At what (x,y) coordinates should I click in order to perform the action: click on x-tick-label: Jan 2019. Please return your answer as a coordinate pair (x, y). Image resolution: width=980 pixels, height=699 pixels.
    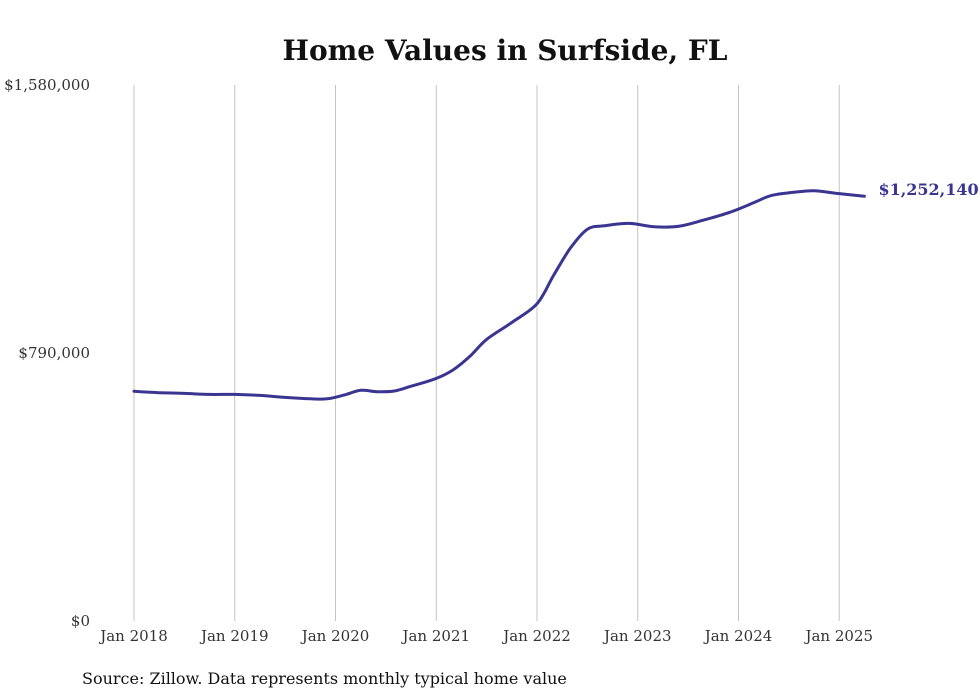
    Looking at the image, I should click on (234, 636).